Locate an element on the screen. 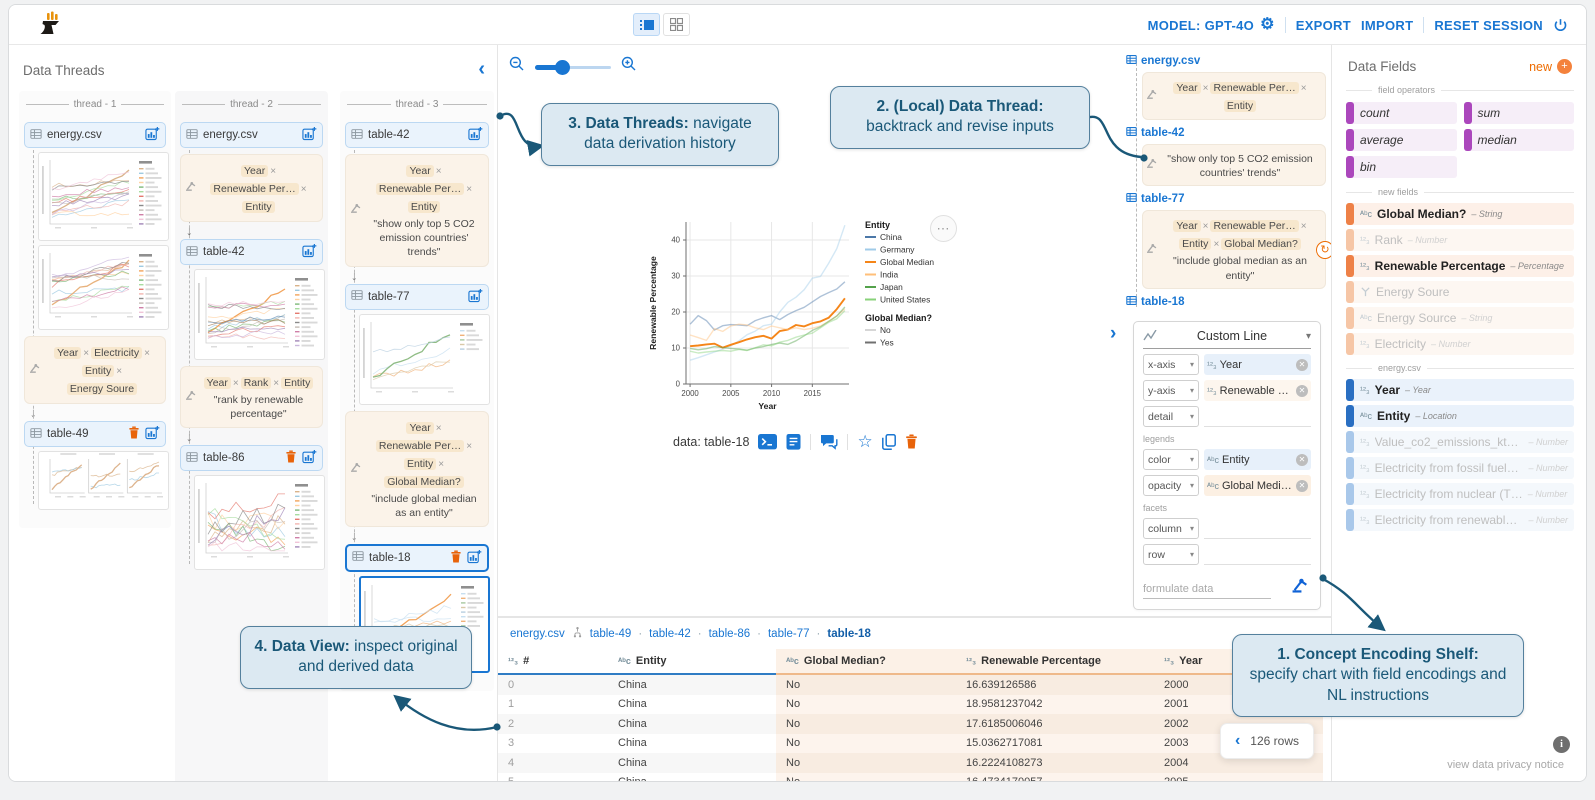  data-tab-table-77: table-77 is located at coordinates (788, 633).